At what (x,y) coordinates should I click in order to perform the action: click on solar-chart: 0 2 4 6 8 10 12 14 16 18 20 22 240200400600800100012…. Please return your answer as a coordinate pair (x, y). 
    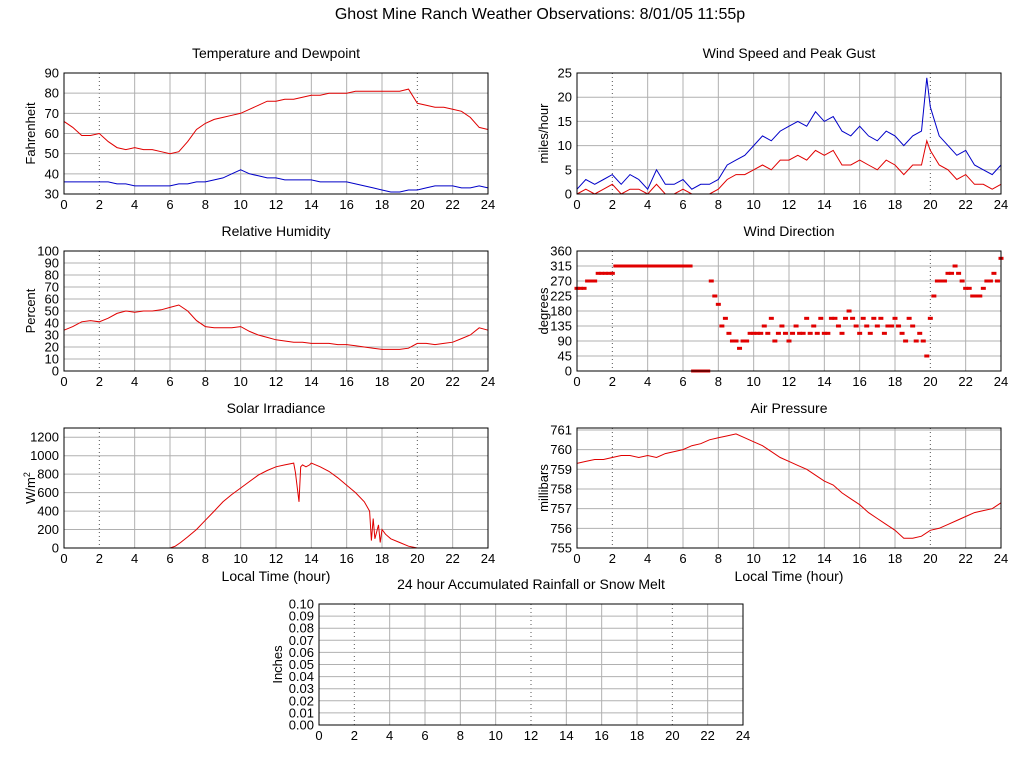
    Looking at the image, I should click on (258, 492).